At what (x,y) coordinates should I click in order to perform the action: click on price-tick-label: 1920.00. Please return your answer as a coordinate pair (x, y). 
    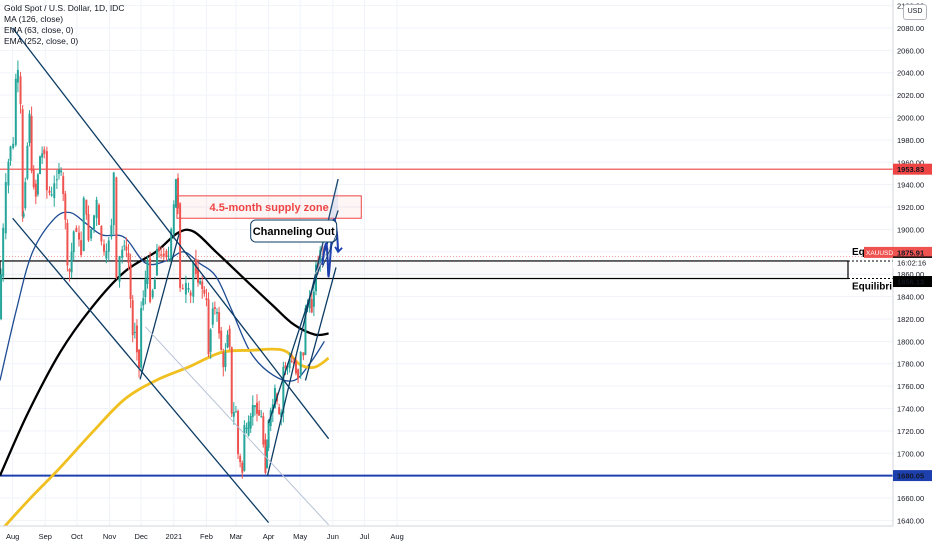
    Looking at the image, I should click on (910, 207).